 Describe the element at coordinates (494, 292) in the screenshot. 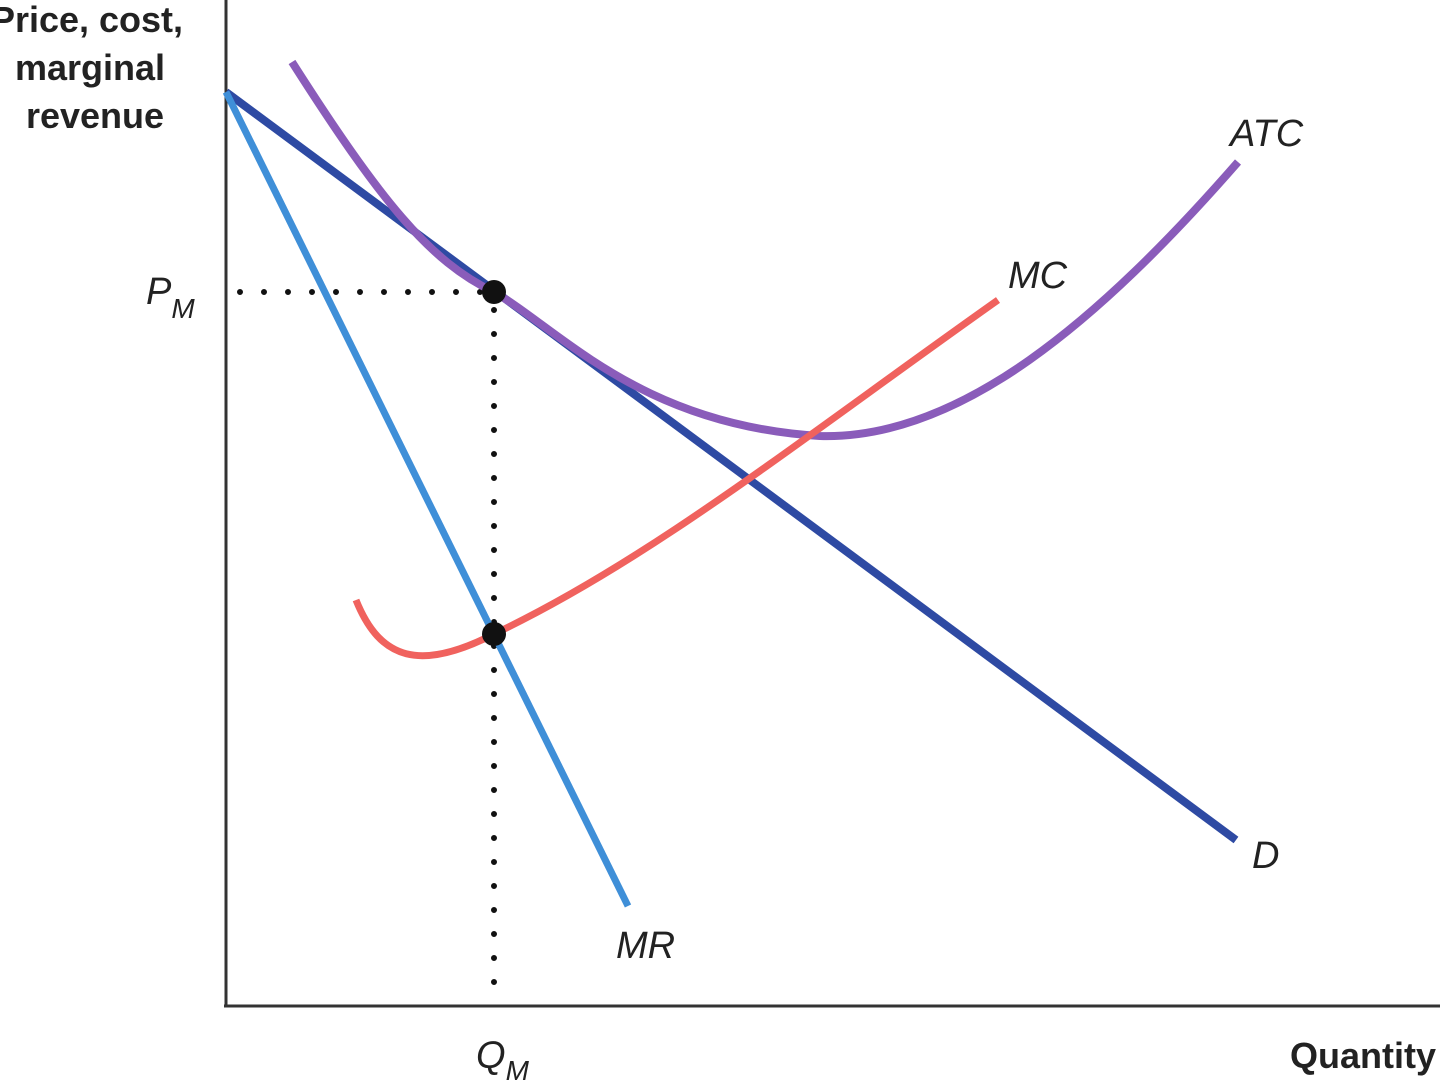

I see `monopoly-price-point` at that location.